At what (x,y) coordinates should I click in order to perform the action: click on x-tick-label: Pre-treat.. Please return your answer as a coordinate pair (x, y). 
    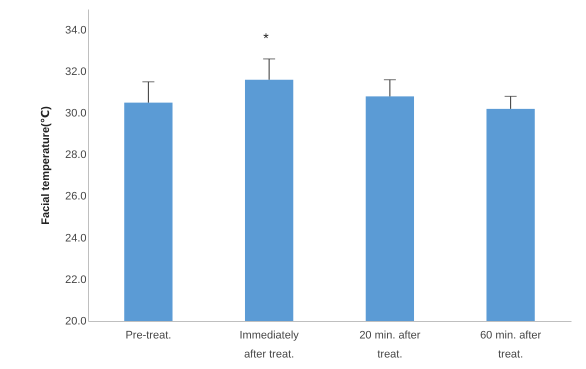
    Looking at the image, I should click on (148, 336).